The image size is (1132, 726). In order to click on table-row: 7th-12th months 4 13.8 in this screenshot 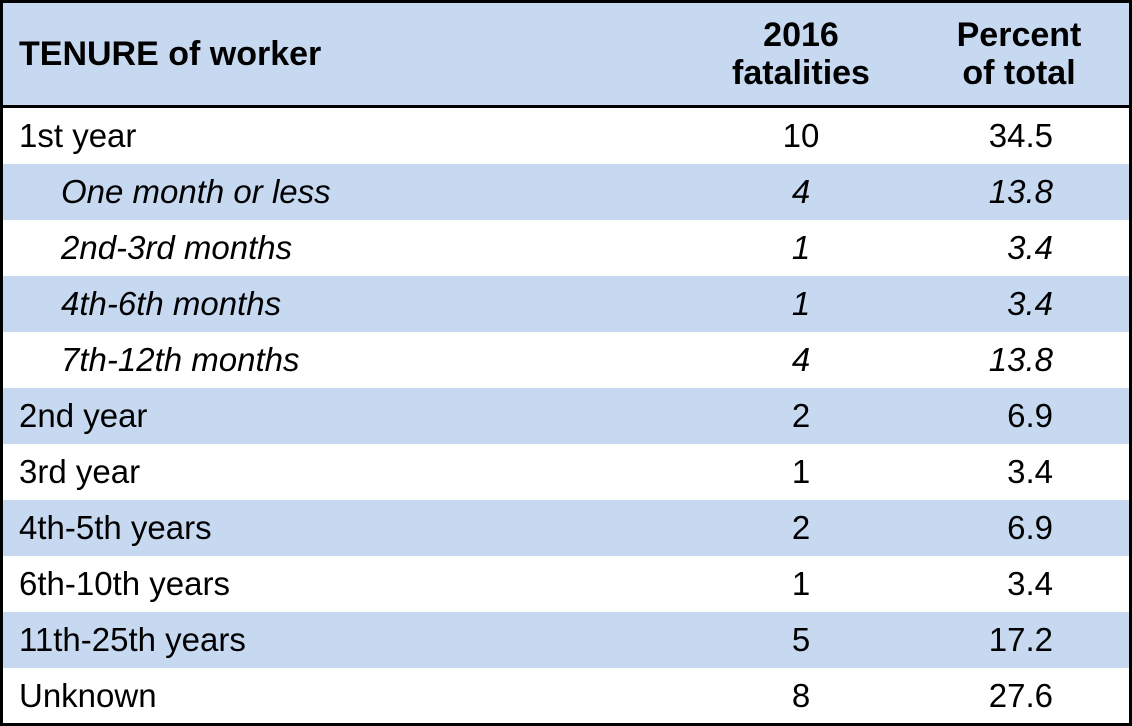, I will do `click(566, 360)`.